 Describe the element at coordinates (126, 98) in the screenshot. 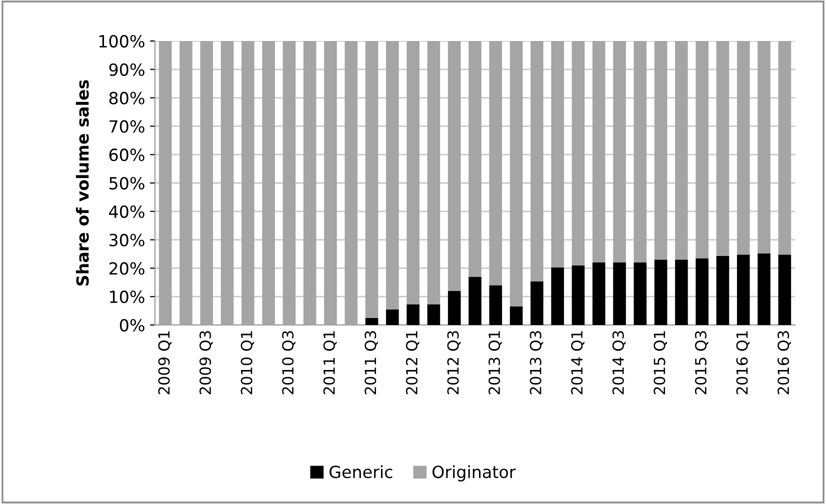

I see `y-tick-label: 80%` at that location.